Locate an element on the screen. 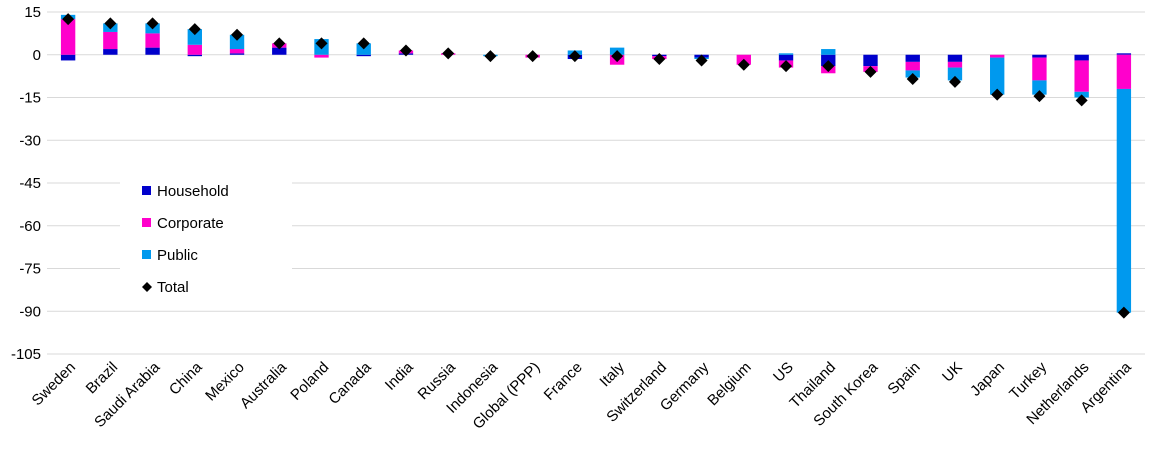  y-tick-label: 0 is located at coordinates (37, 55).